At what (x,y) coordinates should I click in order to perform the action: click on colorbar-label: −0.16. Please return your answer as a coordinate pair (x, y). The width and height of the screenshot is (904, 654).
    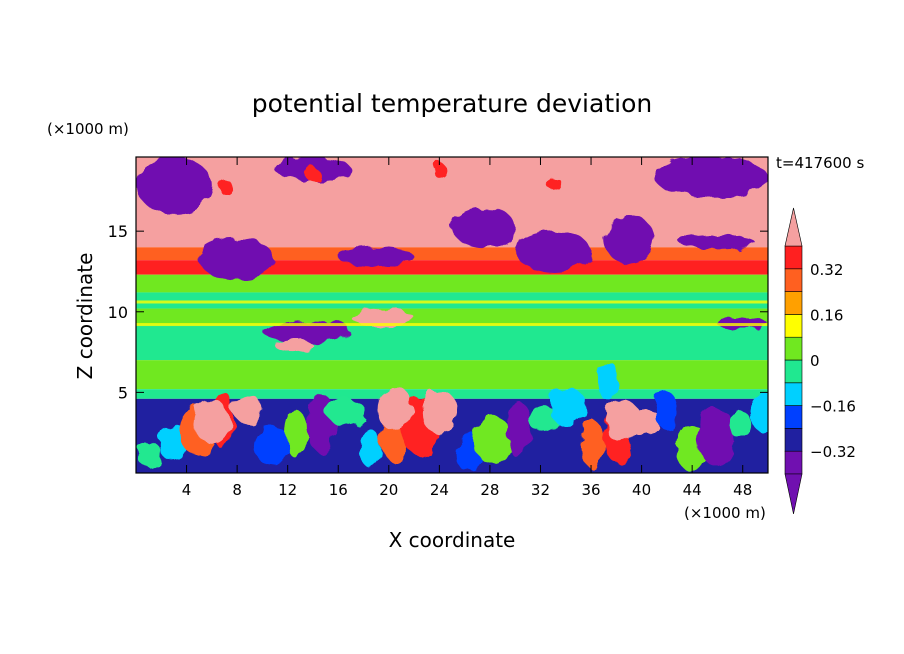
    Looking at the image, I should click on (833, 407).